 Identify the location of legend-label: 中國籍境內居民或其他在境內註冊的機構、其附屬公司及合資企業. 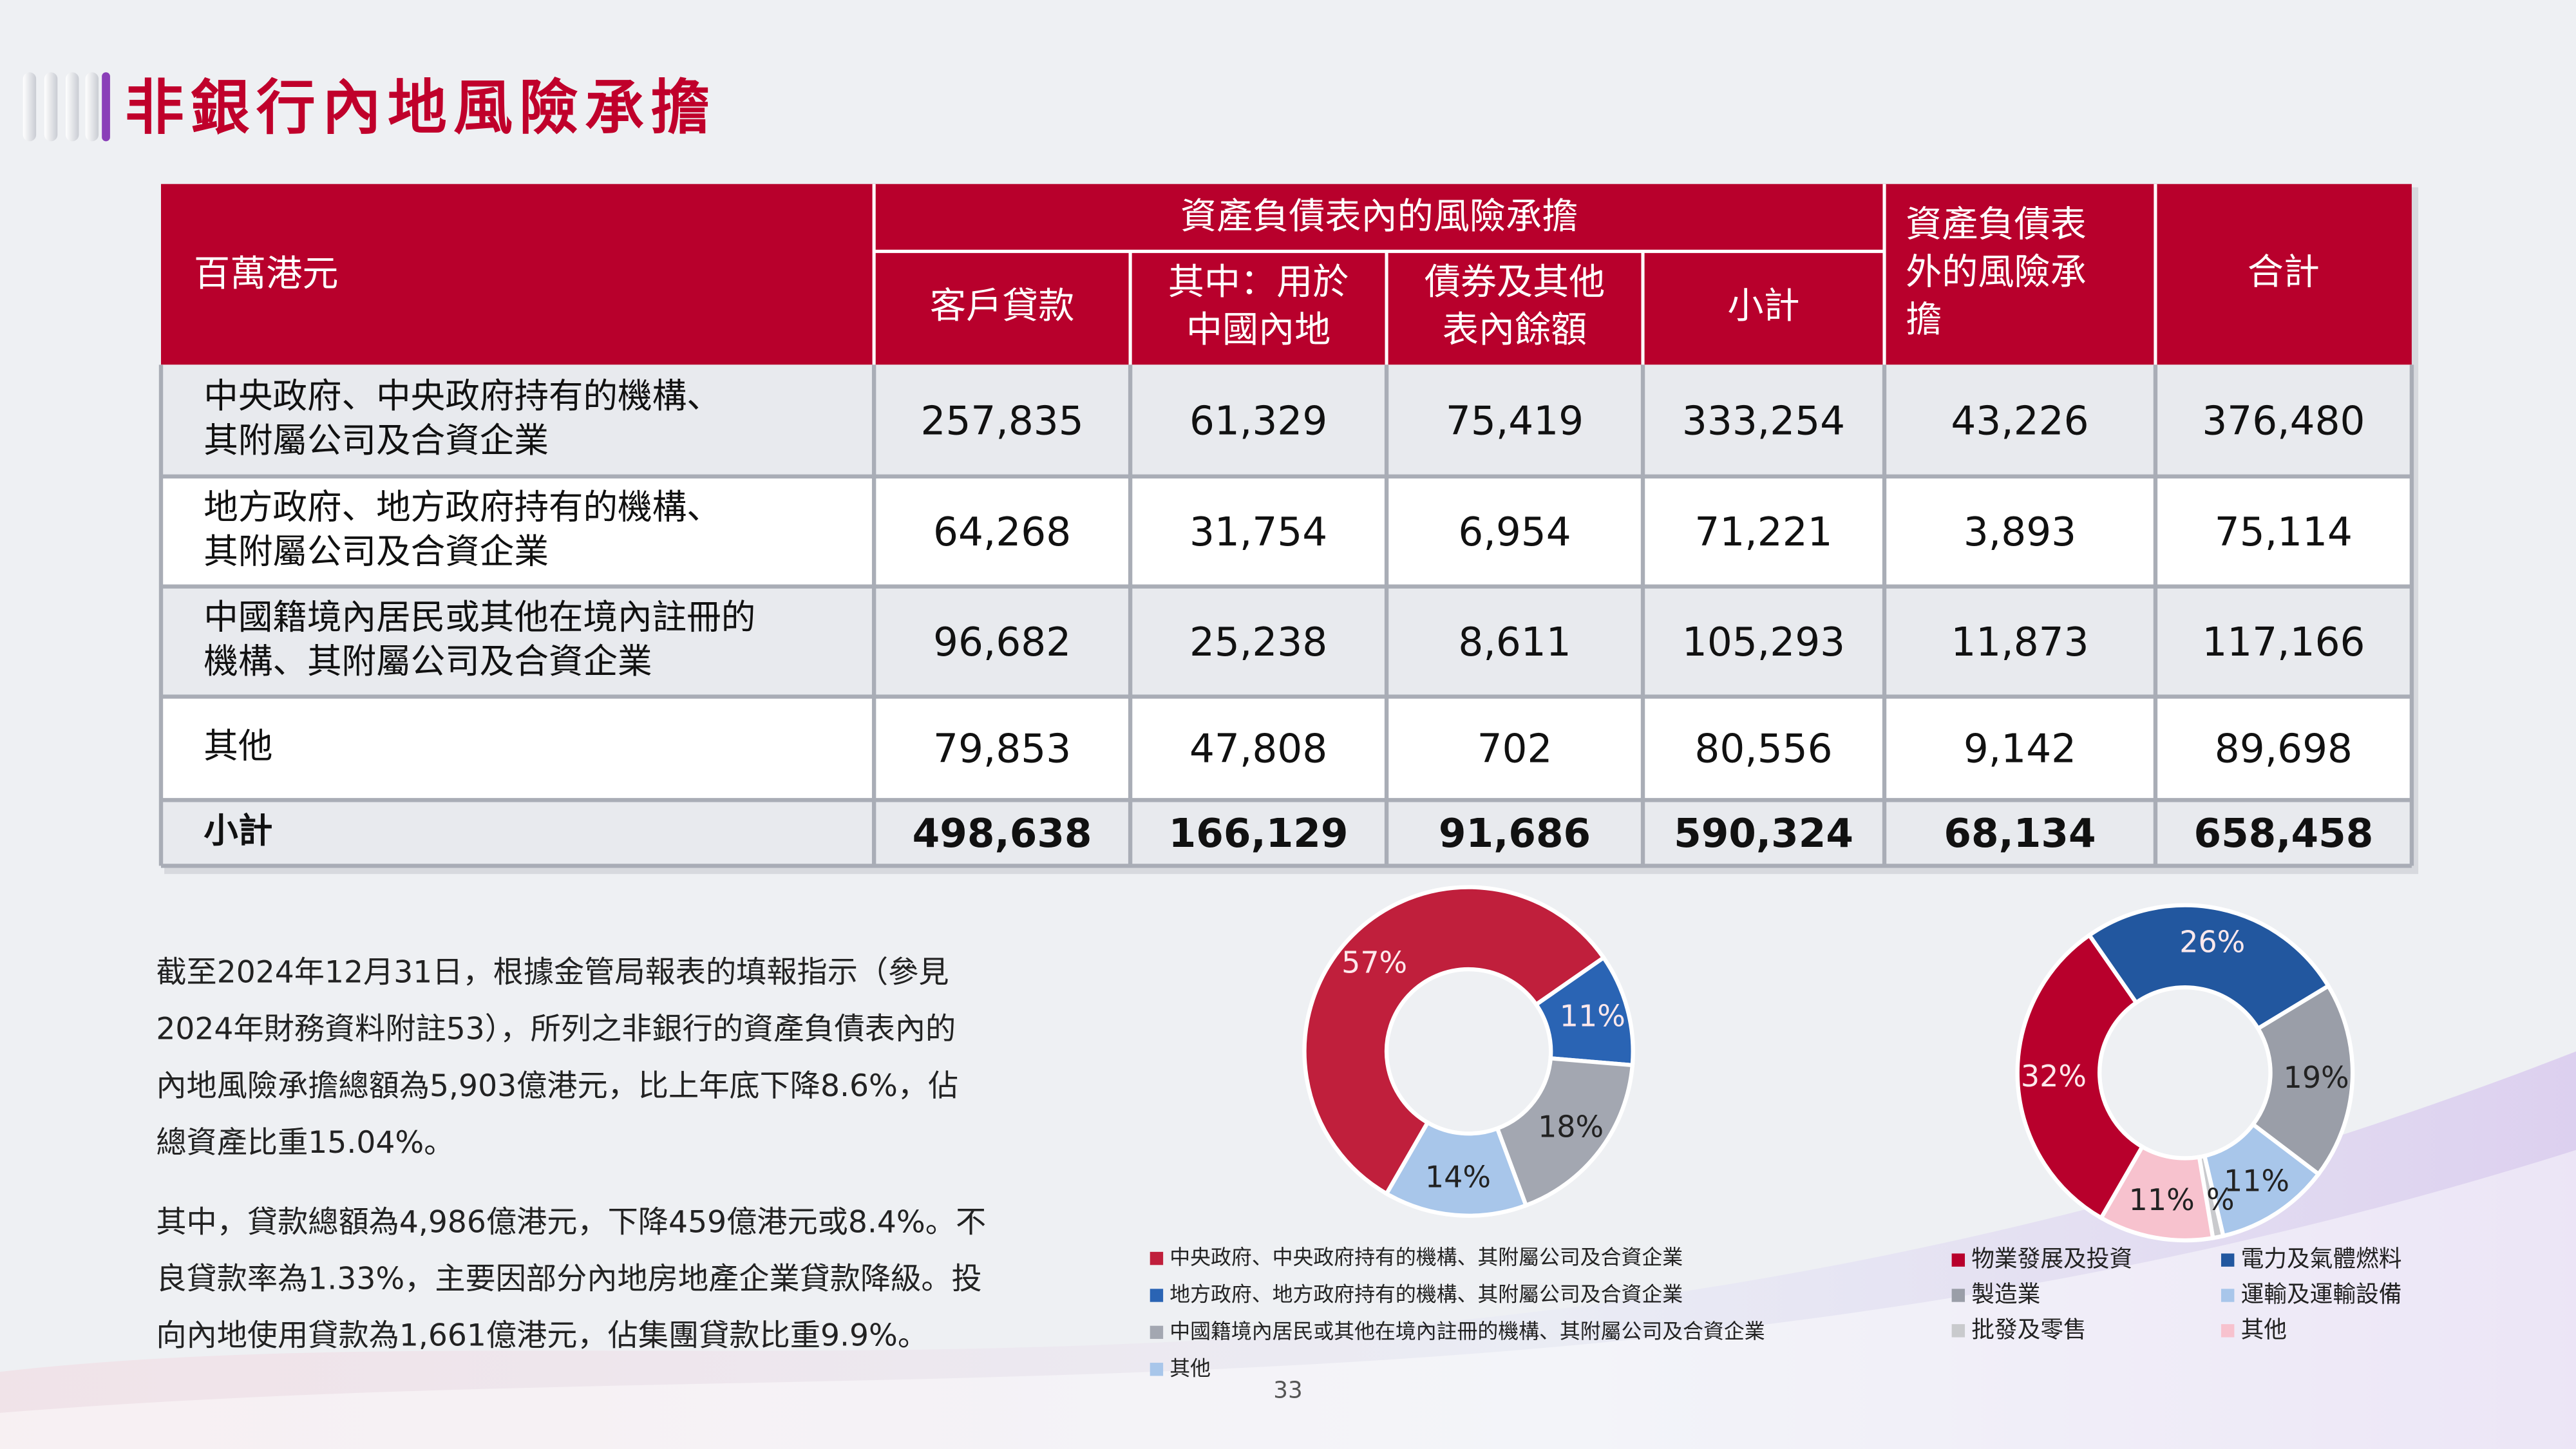
(1467, 1331).